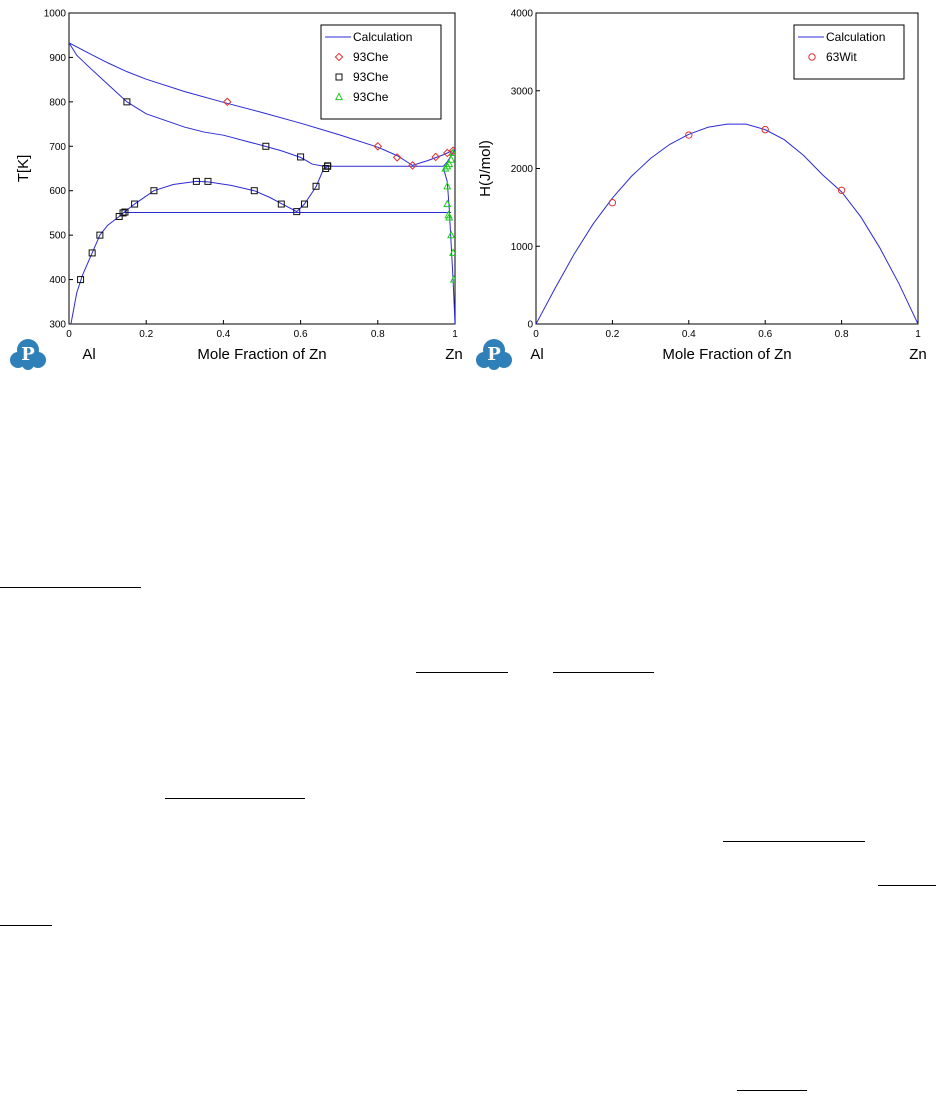 The image size is (936, 1098). I want to click on y-axis-label: H(J/mol), so click(485, 168).